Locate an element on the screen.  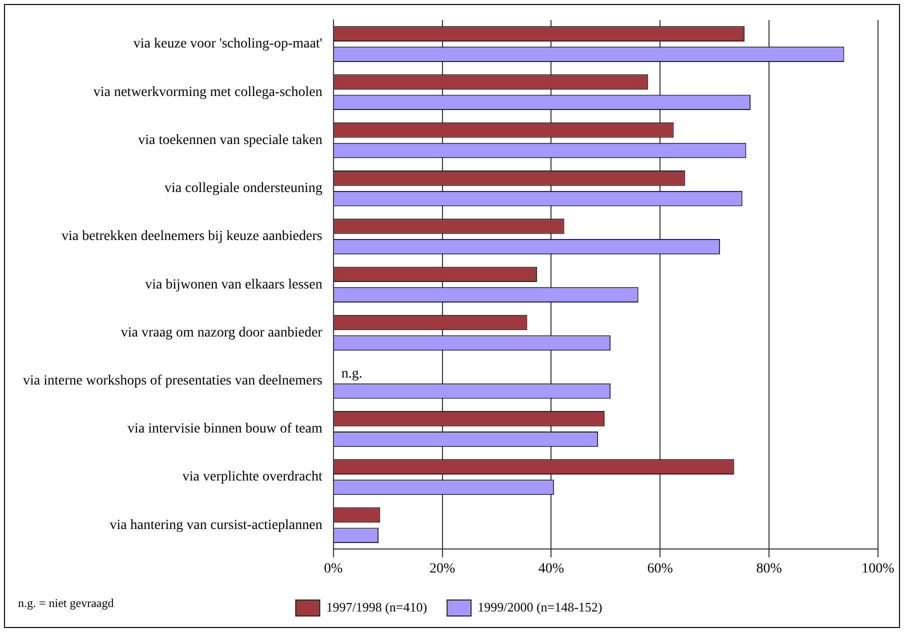
x-tick-label: 100% is located at coordinates (878, 568).